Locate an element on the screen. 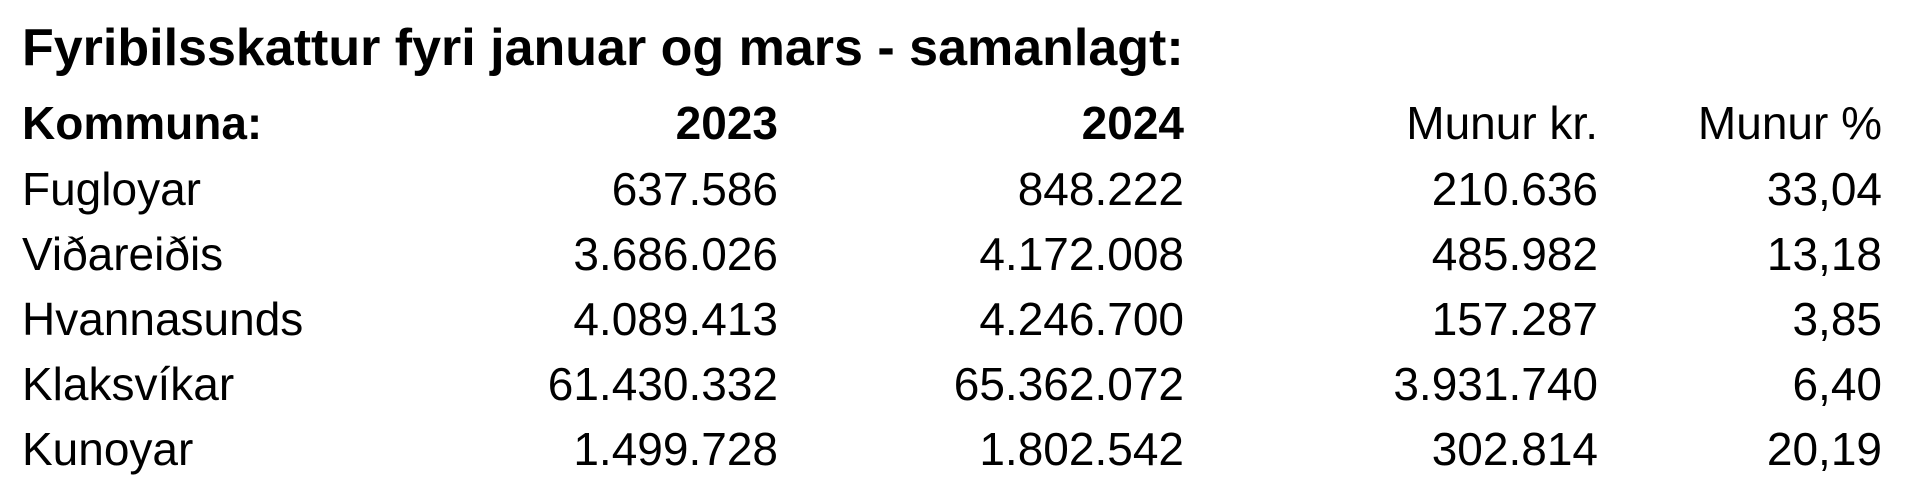 Image resolution: width=1920 pixels, height=494 pixels. table-cell: 33,04 is located at coordinates (1824, 189).